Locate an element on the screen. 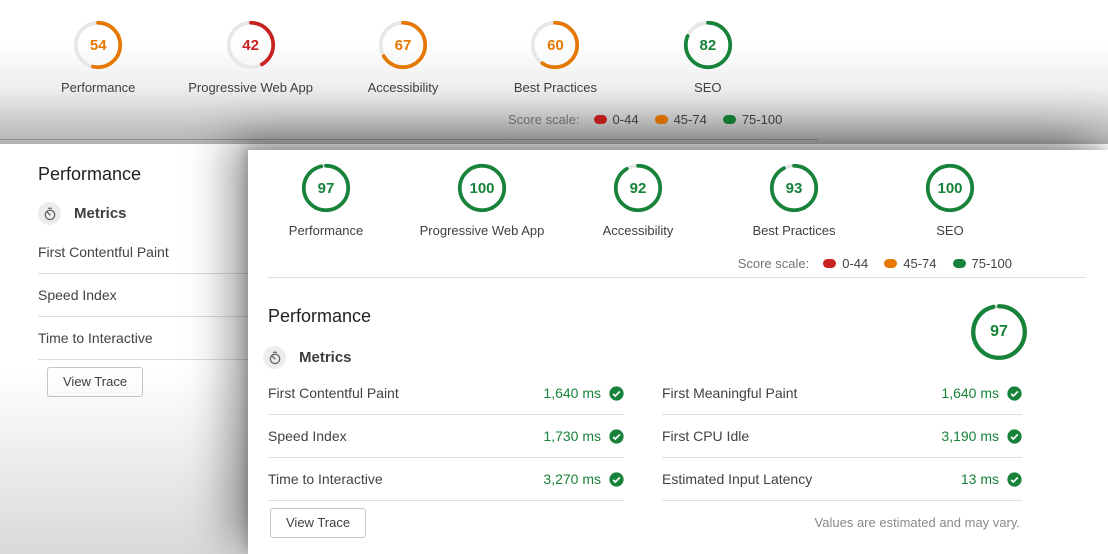  gauge-score-value: 60 is located at coordinates (555, 45).